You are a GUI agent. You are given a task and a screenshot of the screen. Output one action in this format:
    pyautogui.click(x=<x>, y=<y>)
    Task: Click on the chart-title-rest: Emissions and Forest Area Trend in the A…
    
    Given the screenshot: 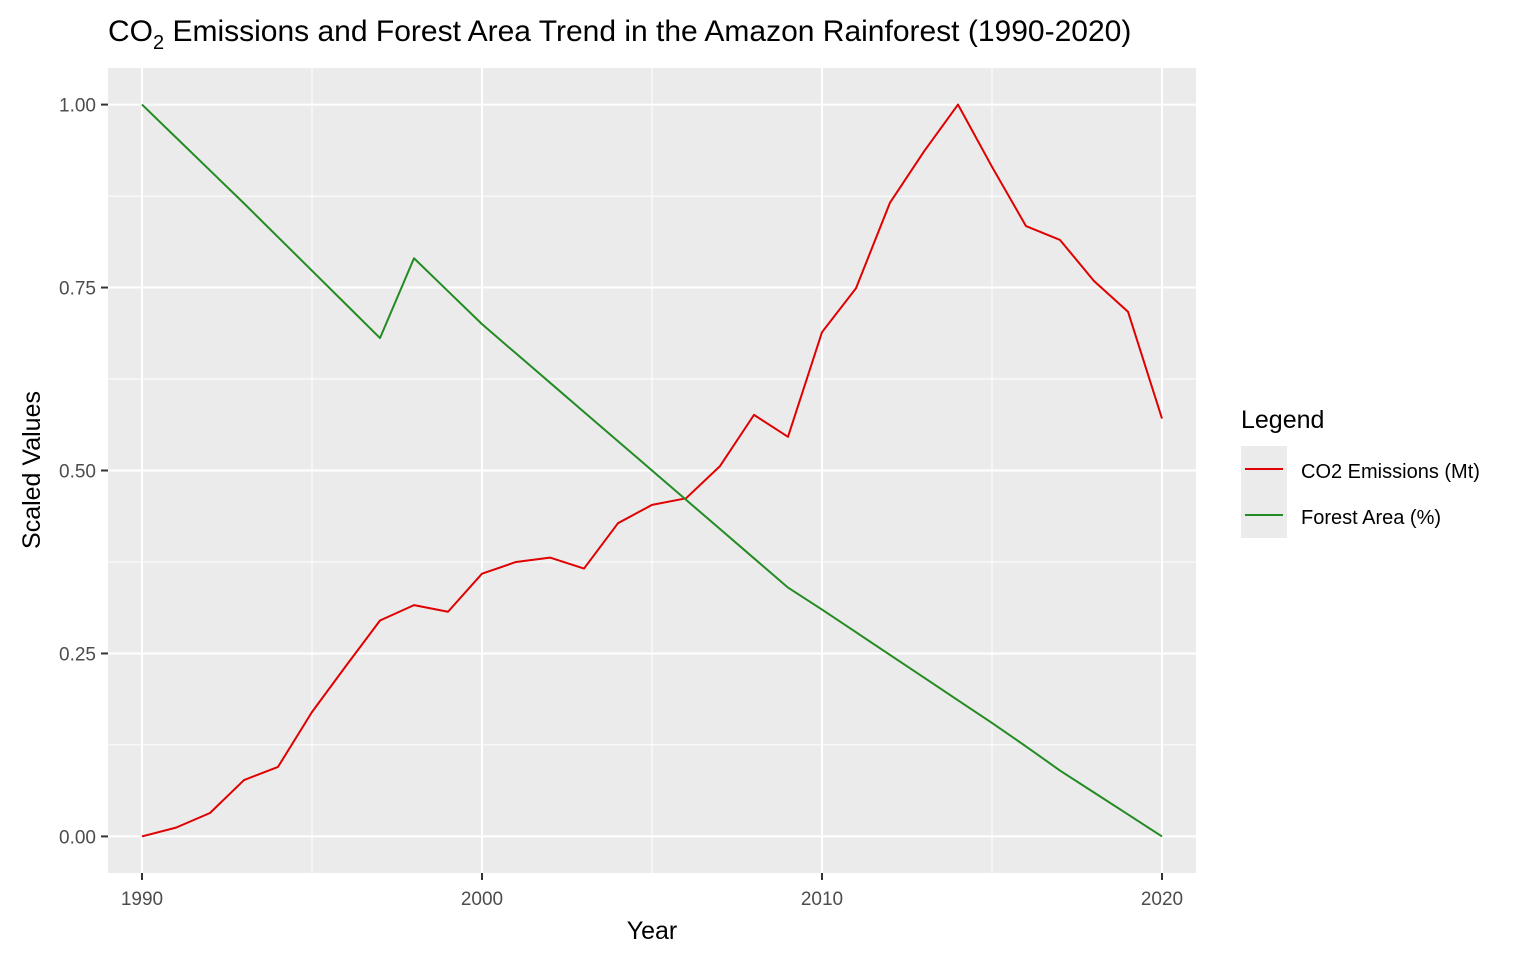 What is the action you would take?
    pyautogui.click(x=647, y=31)
    